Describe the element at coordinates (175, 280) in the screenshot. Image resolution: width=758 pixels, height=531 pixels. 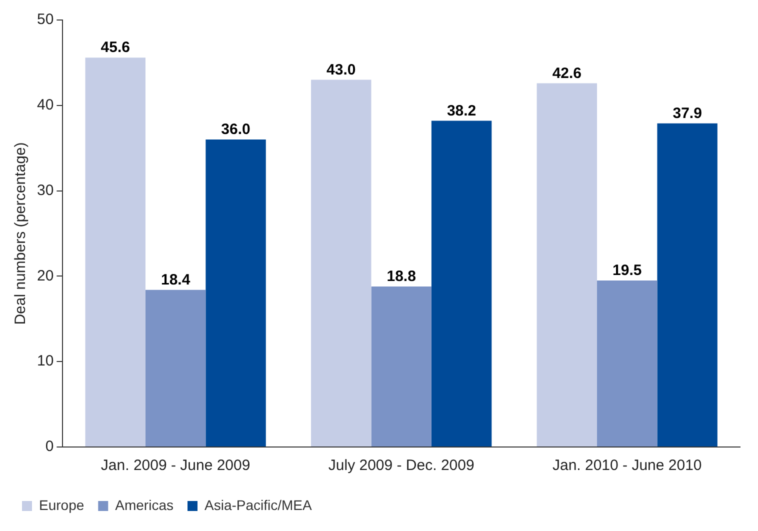
I see `data-label: 18.4` at that location.